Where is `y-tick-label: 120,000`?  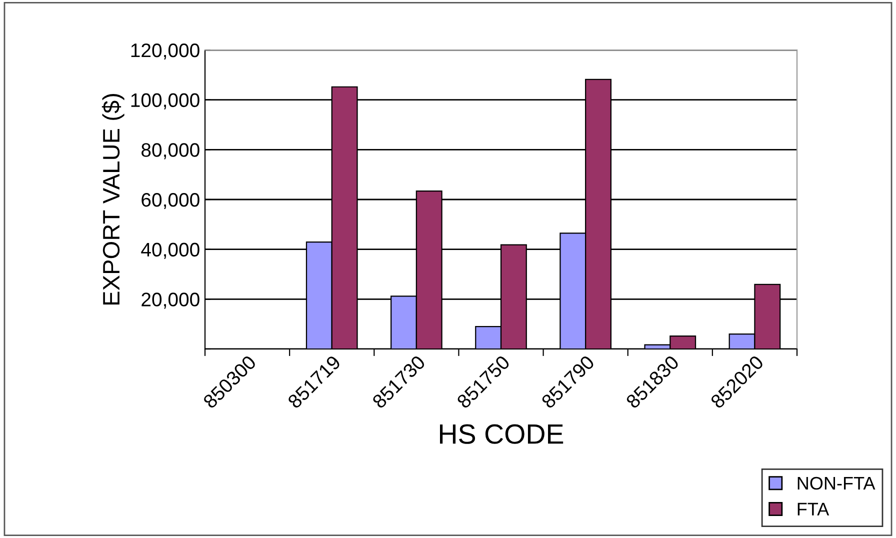
y-tick-label: 120,000 is located at coordinates (165, 51).